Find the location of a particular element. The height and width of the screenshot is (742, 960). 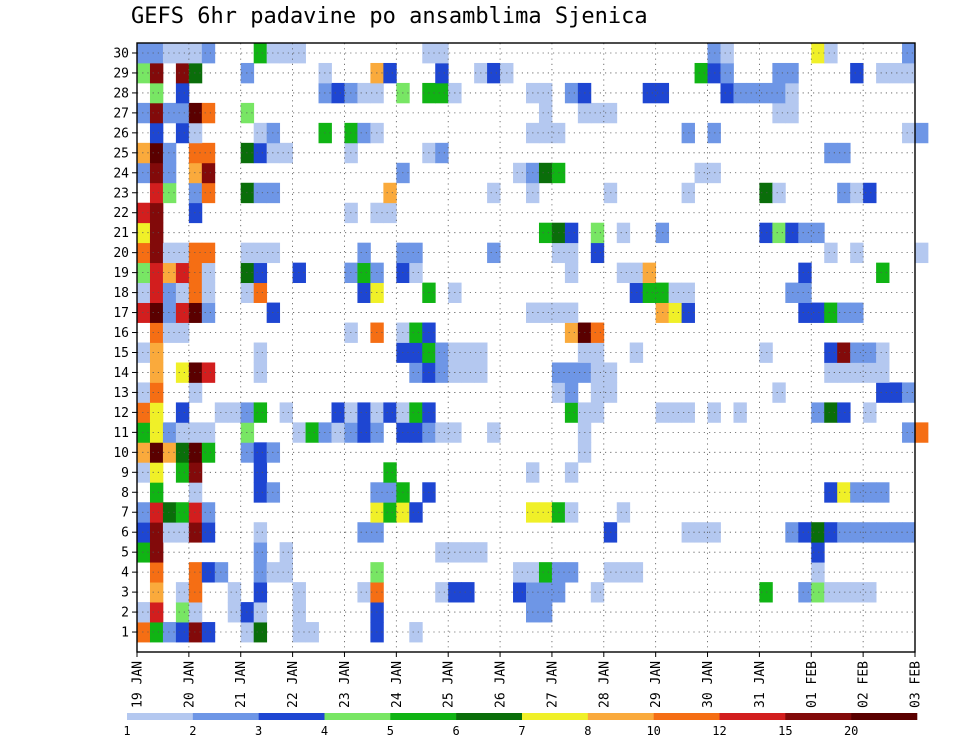

y-tick-label: 14 is located at coordinates (121, 373).